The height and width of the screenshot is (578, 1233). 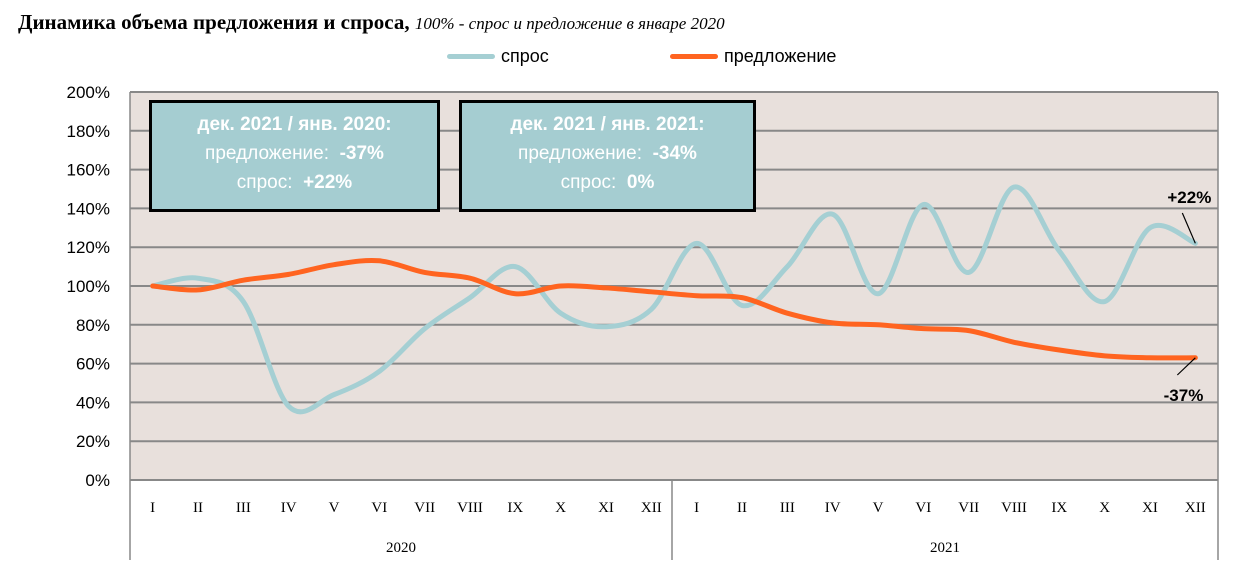 What do you see at coordinates (328, 182) in the screenshot?
I see `box-value: +22%` at bounding box center [328, 182].